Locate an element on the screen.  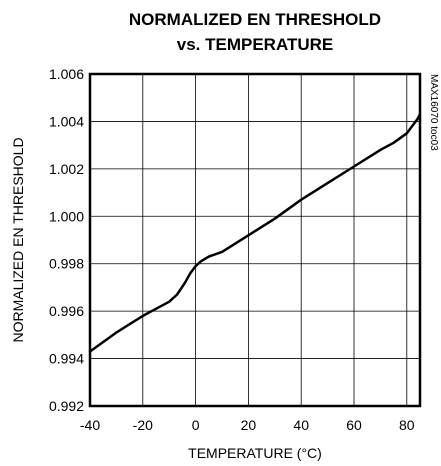
y-axis-label: NORMALIZED EN THRESHOLD is located at coordinates (18, 239).